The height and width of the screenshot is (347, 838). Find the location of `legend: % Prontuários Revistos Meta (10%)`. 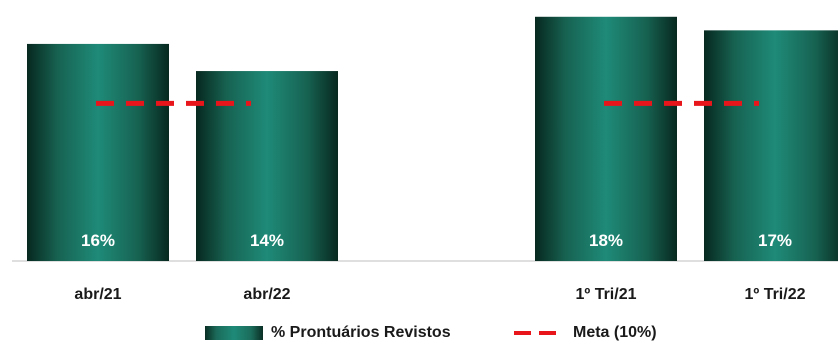

legend: % Prontuários Revistos Meta (10%) is located at coordinates (419, 334).